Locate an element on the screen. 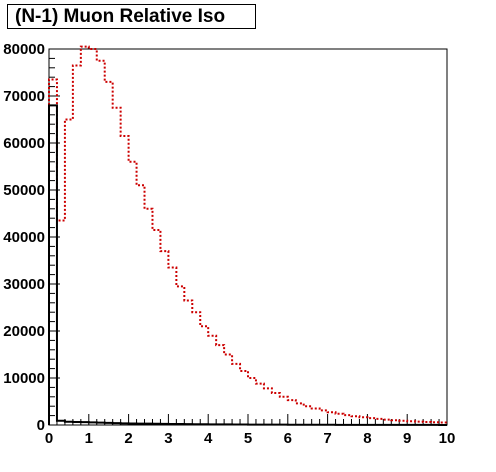 The height and width of the screenshot is (472, 496). x-tick-label: 4 is located at coordinates (208, 438).